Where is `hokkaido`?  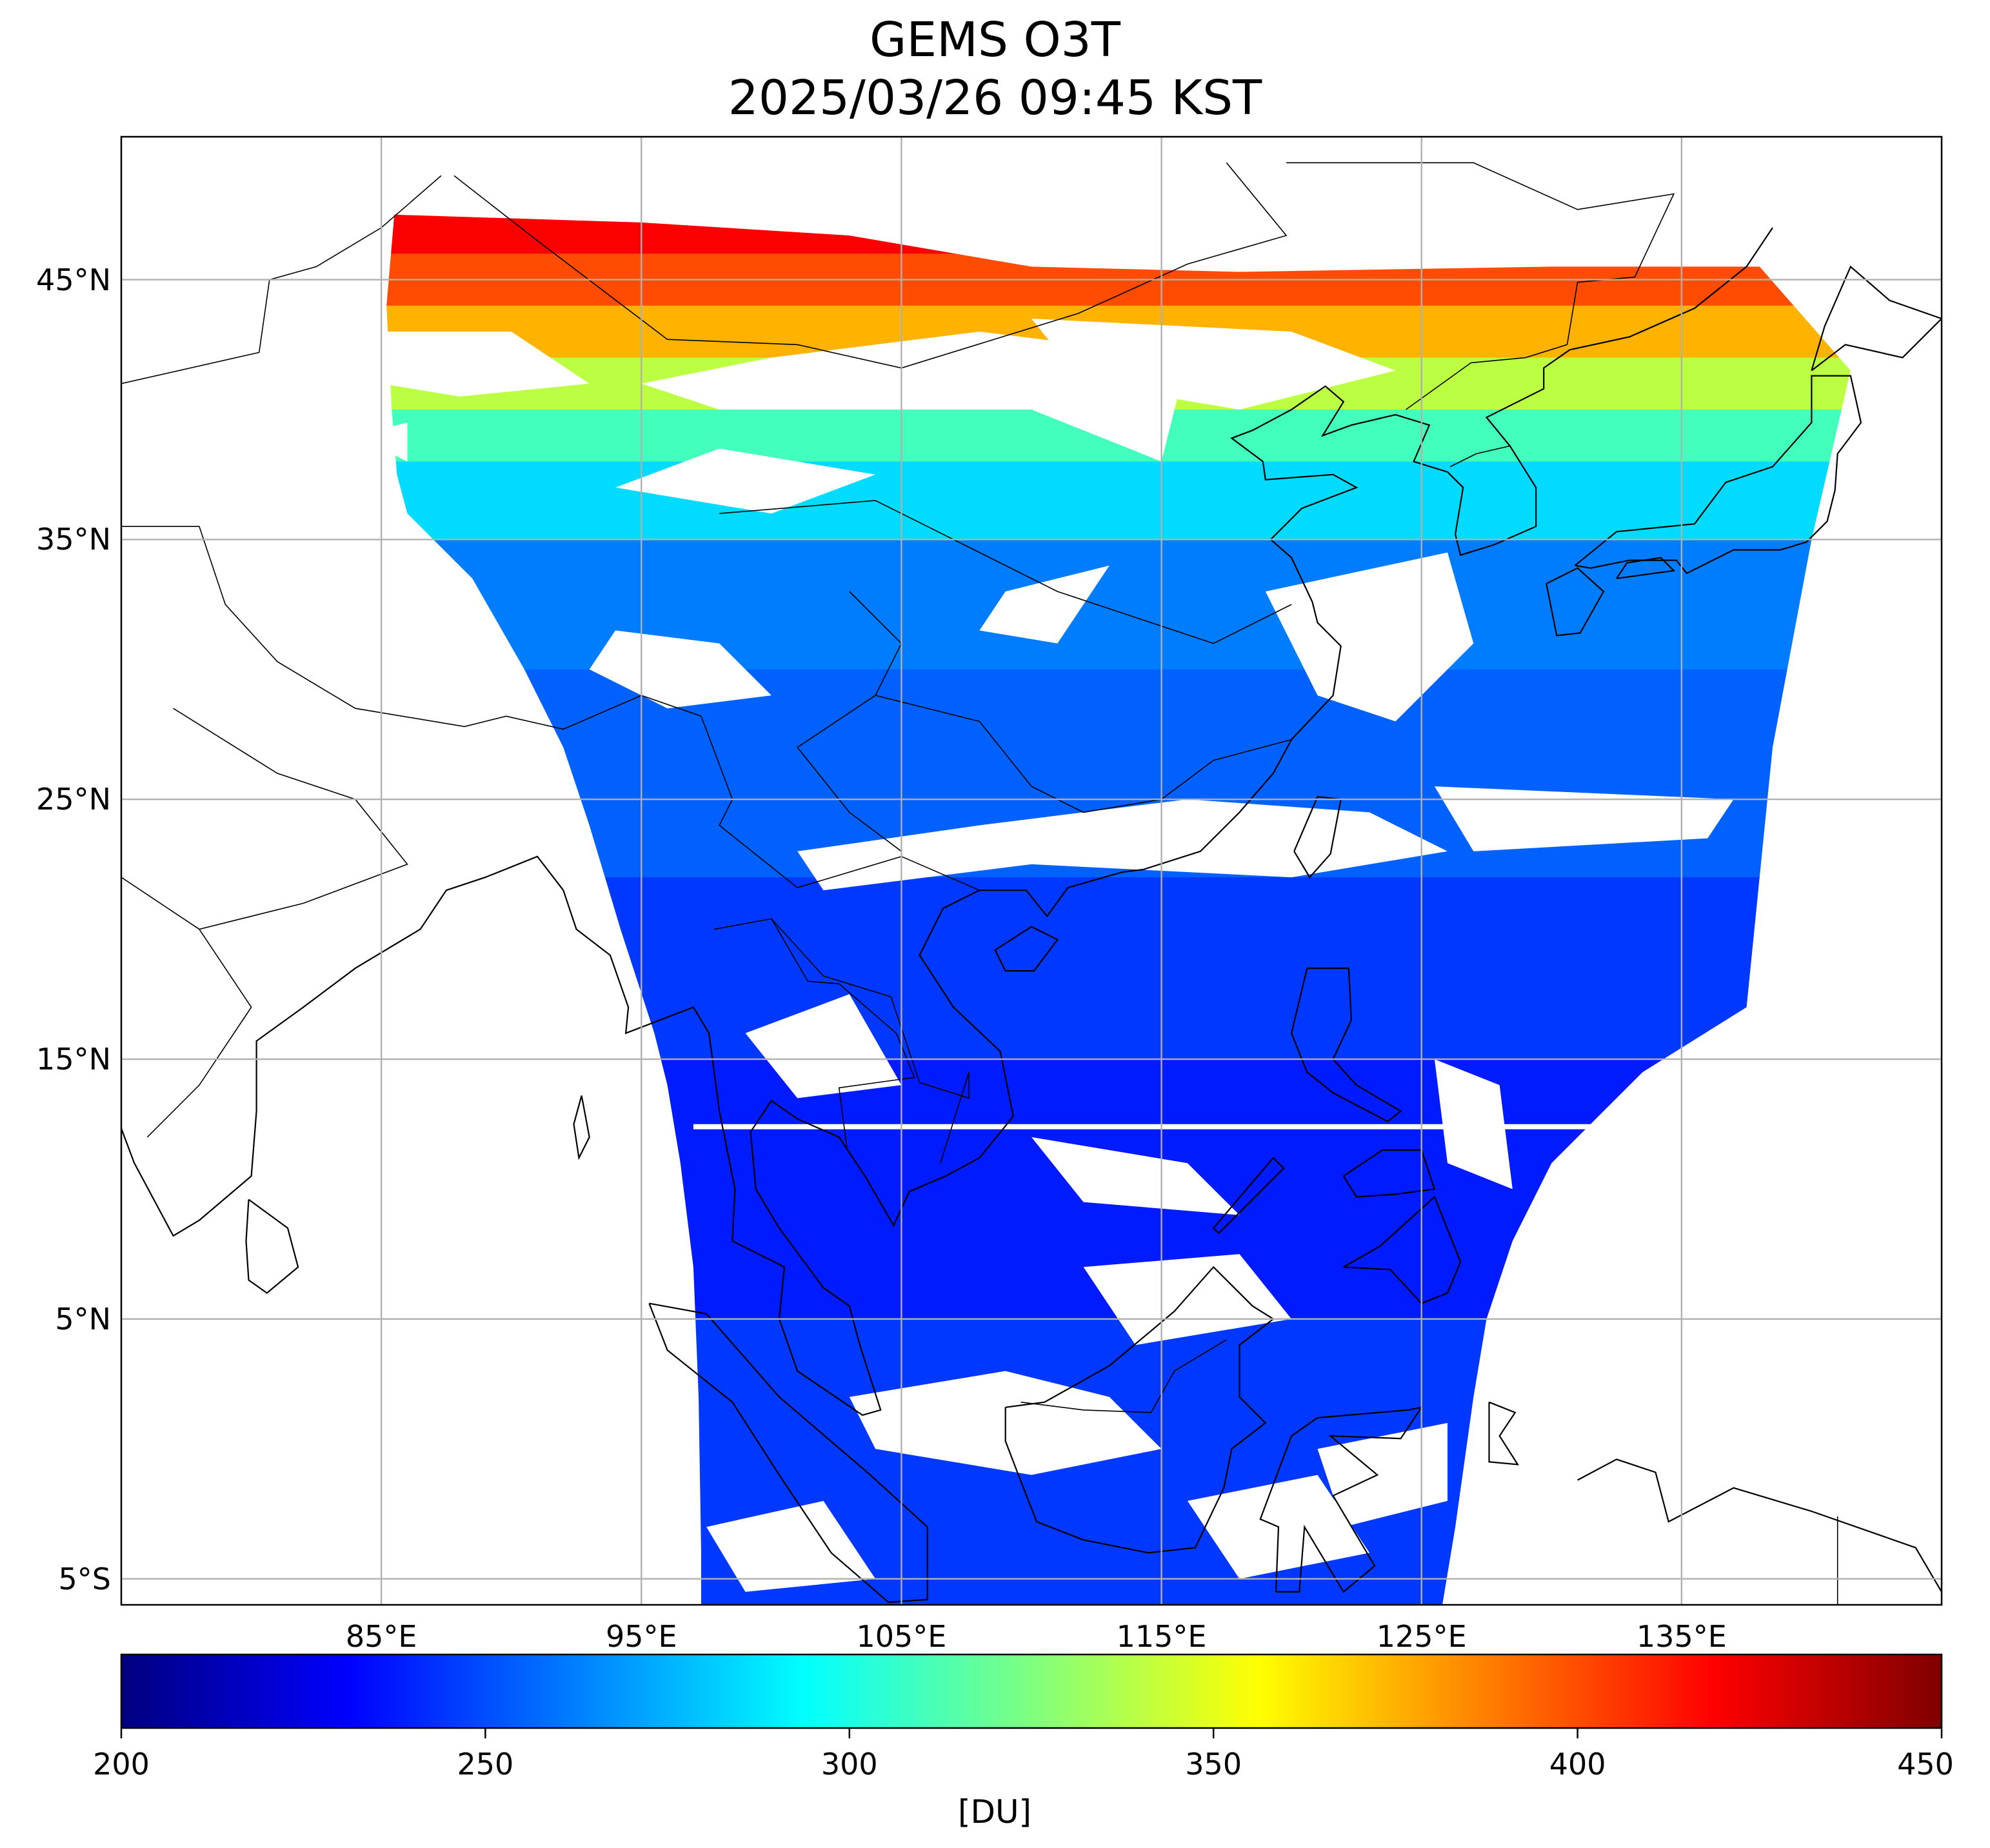
hokkaido is located at coordinates (1876, 318).